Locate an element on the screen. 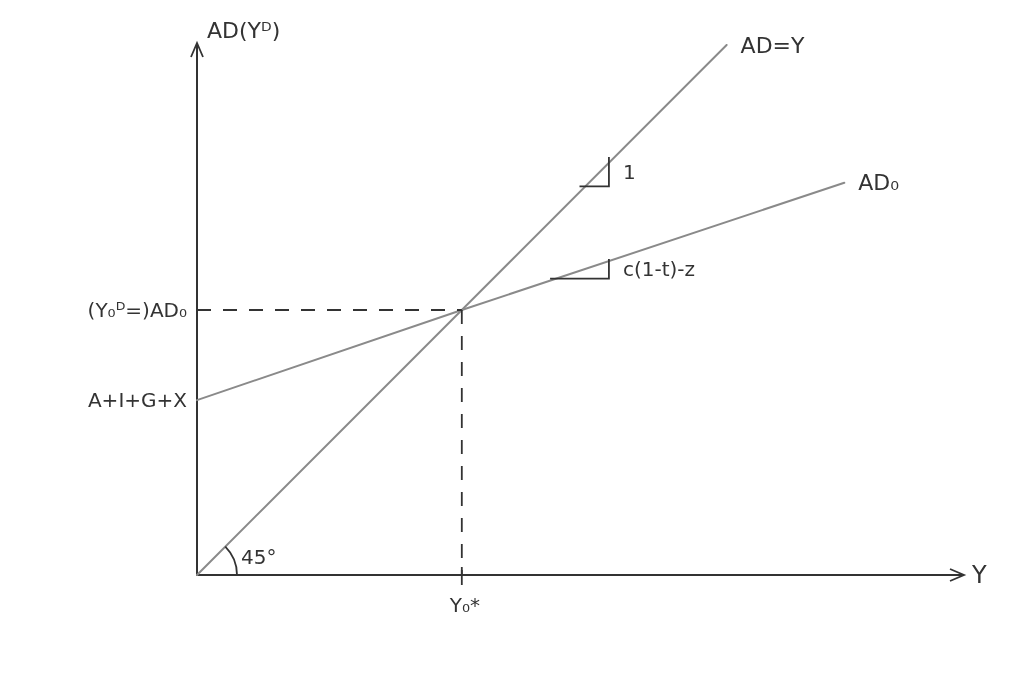 This screenshot has width=1021, height=677. x-axis-title: Y is located at coordinates (979, 575).